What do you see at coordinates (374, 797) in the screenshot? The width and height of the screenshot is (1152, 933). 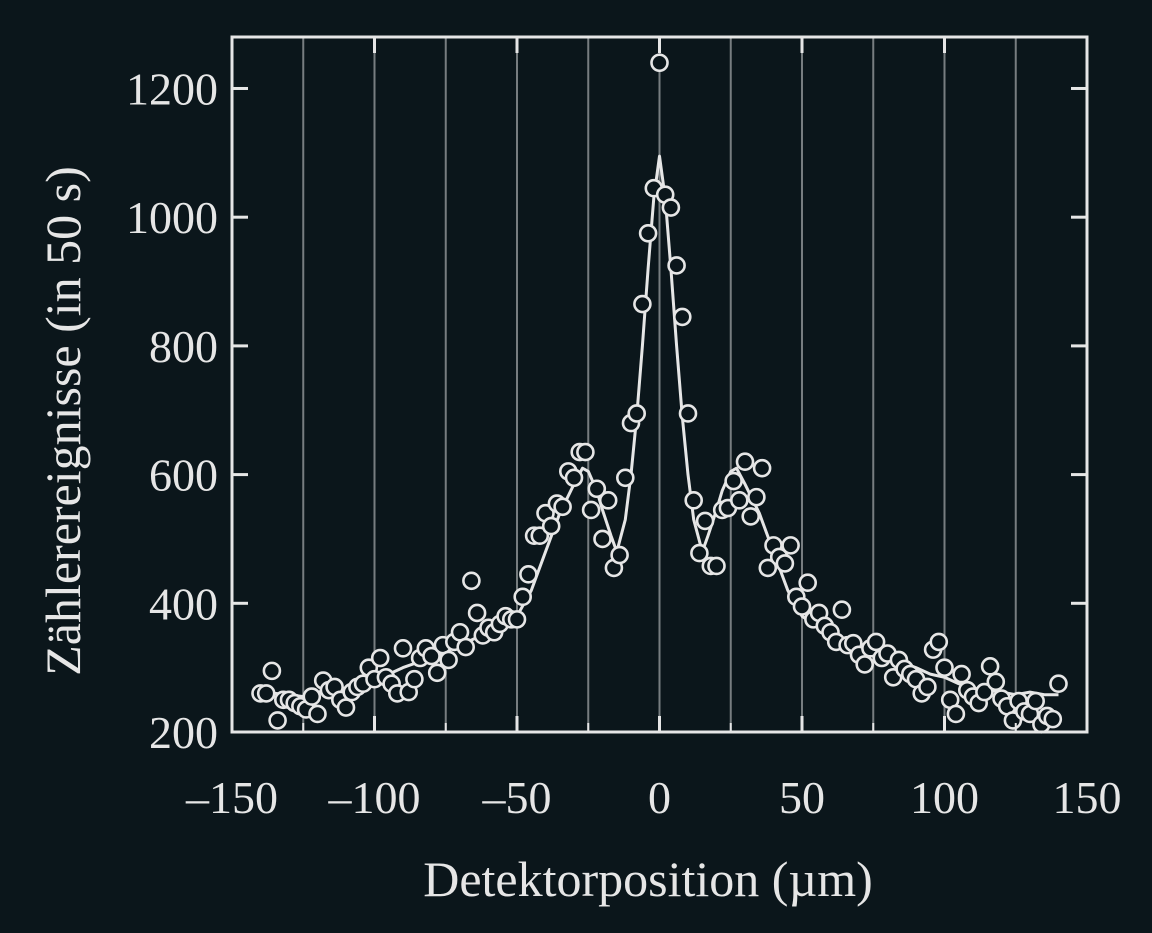 I see `x-tick-label: –100` at bounding box center [374, 797].